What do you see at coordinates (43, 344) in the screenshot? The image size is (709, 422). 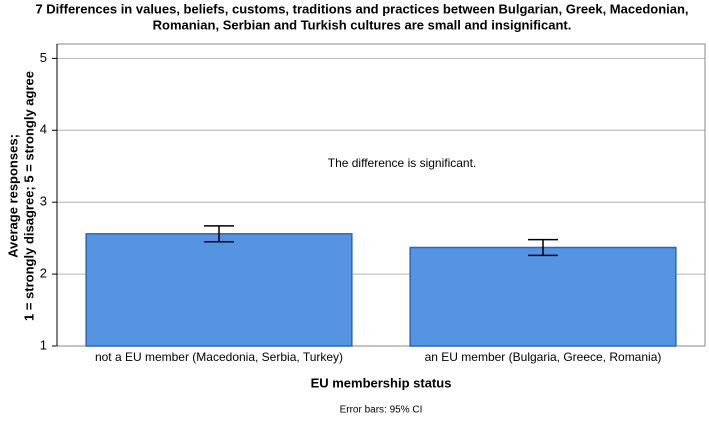 I see `y-tick-label: 1` at bounding box center [43, 344].